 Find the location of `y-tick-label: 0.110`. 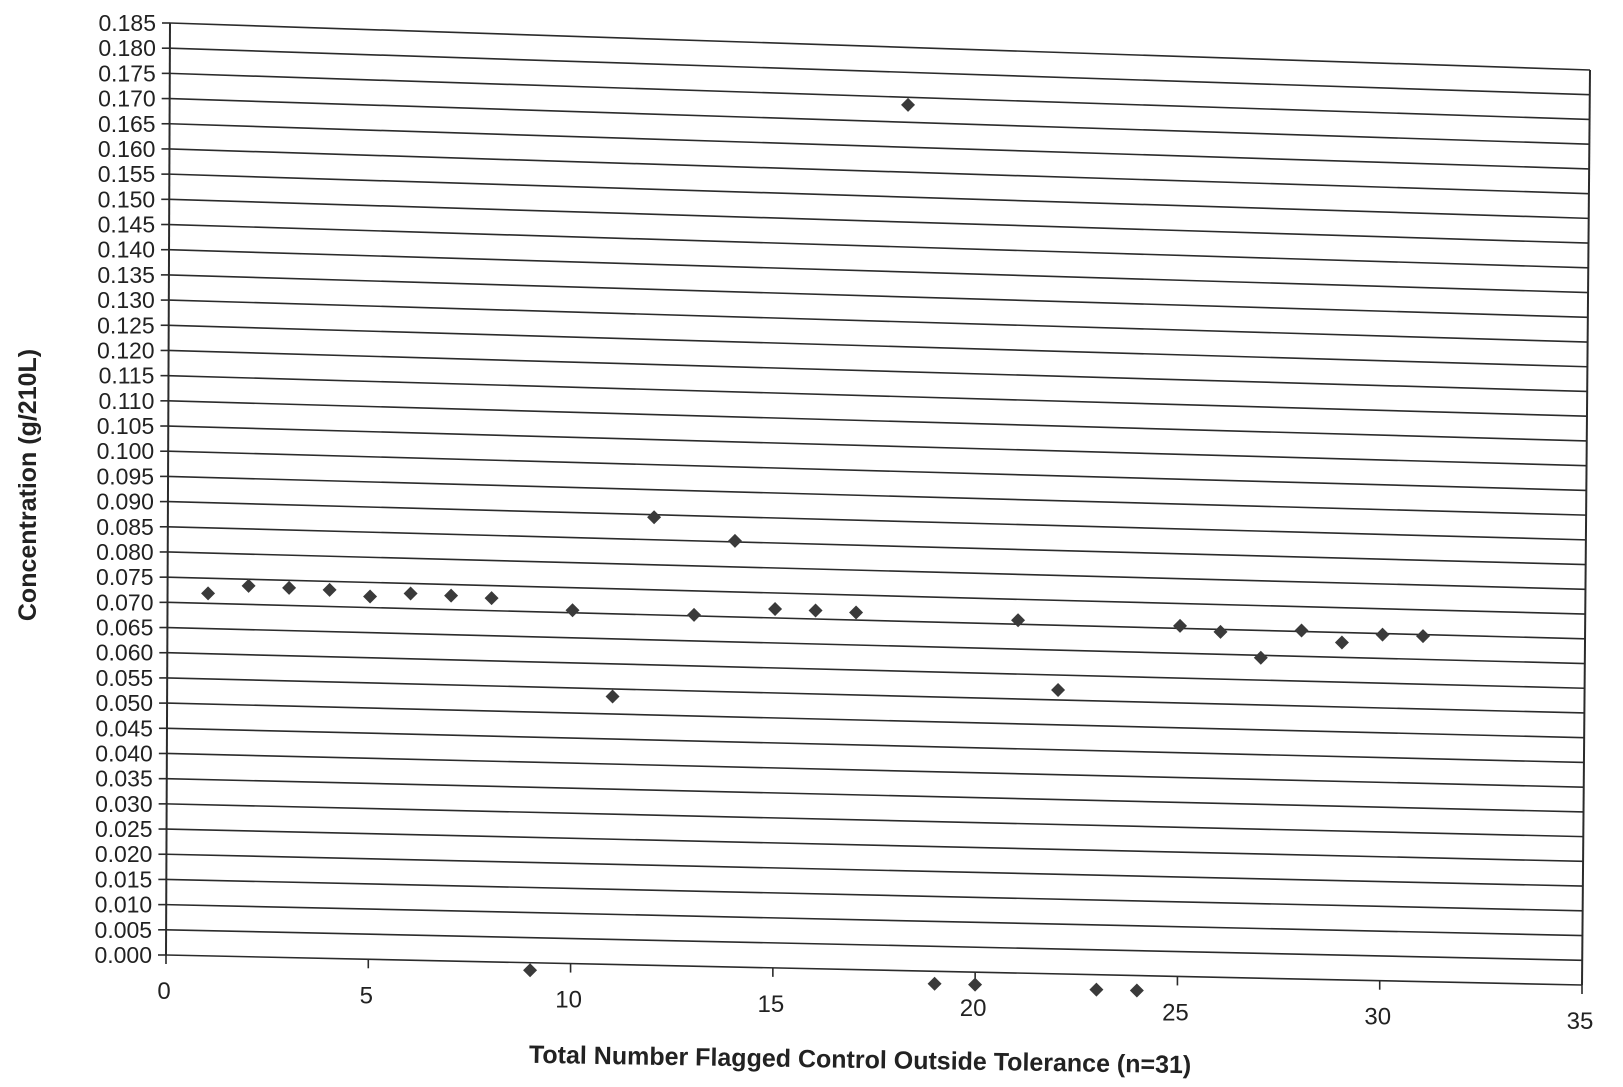

y-tick-label: 0.110 is located at coordinates (127, 401).